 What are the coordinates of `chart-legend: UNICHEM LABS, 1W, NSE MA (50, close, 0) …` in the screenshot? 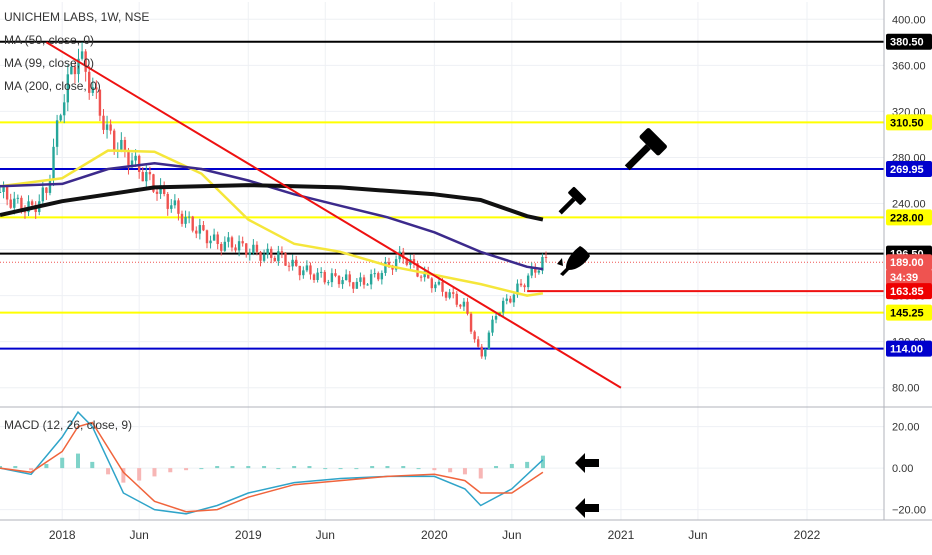 It's located at (76, 52).